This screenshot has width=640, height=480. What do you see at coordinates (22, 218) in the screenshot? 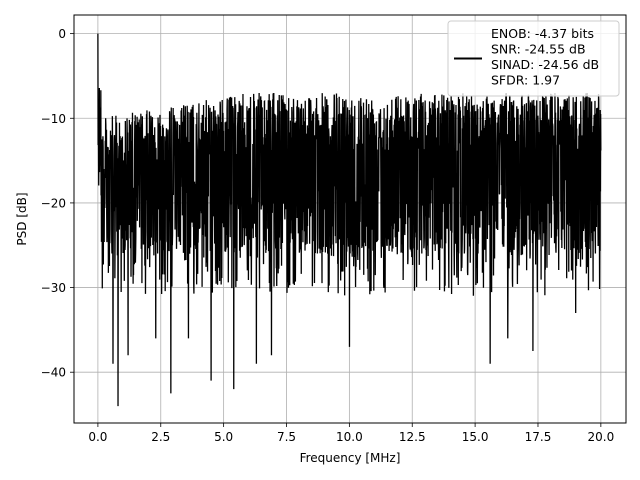
I see `y-axis-label: PSD [dB]` at bounding box center [22, 218].